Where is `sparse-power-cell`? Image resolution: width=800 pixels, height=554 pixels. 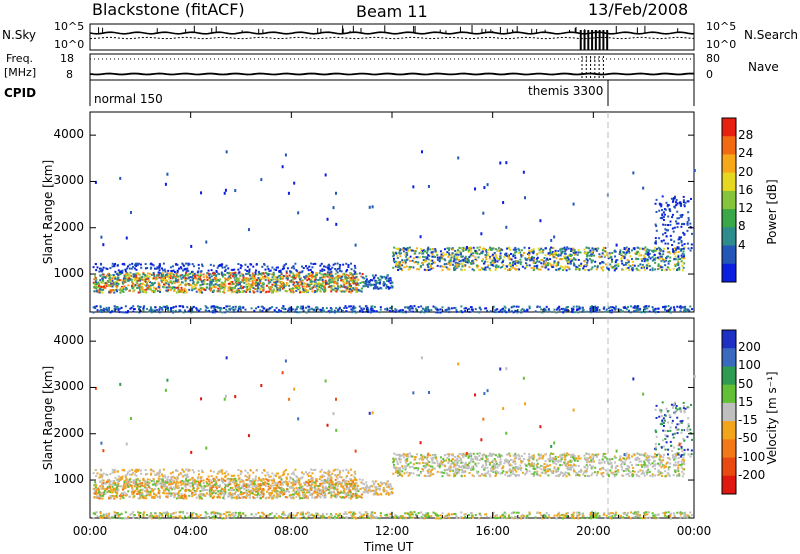 sparse-power-cell is located at coordinates (428, 186).